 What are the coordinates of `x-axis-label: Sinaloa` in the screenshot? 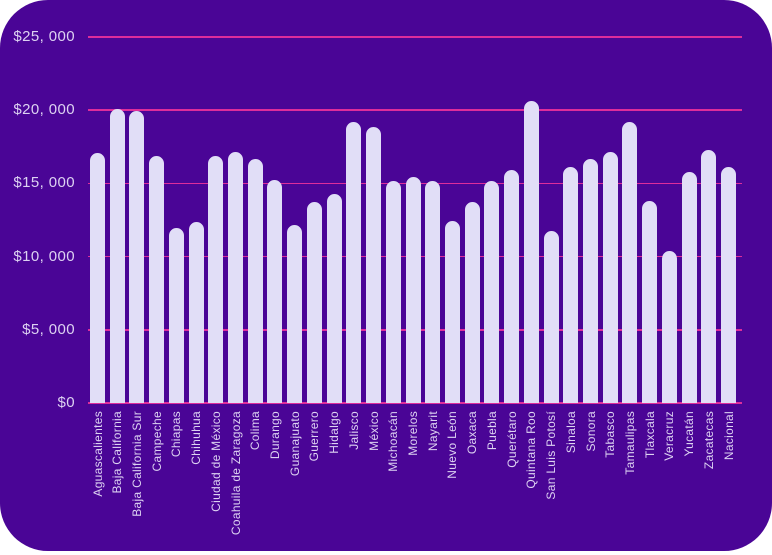 It's located at (570, 432).